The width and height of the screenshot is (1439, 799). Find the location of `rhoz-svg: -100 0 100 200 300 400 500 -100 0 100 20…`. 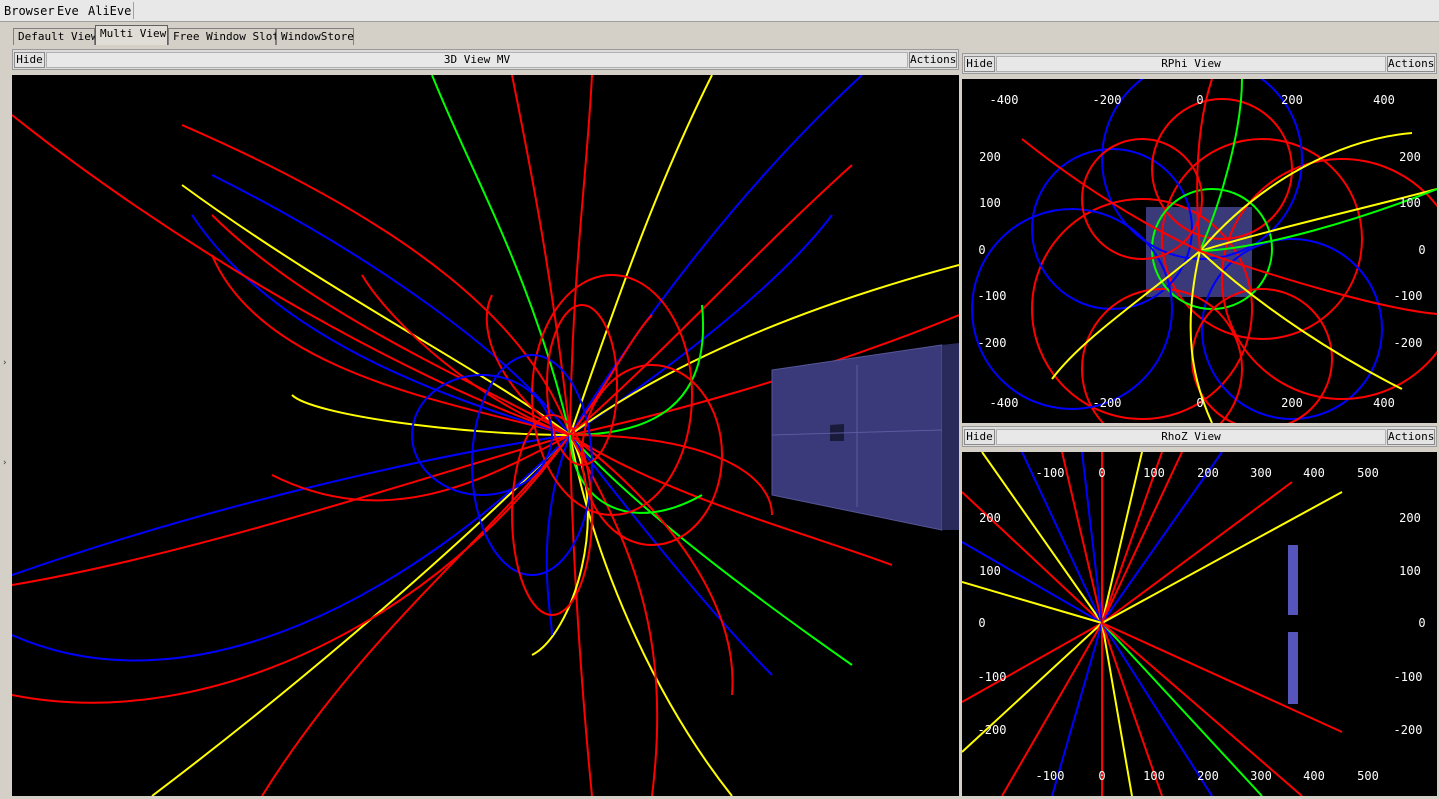

rhoz-svg: -100 0 100 200 300 400 500 -100 0 100 20… is located at coordinates (1199, 624).